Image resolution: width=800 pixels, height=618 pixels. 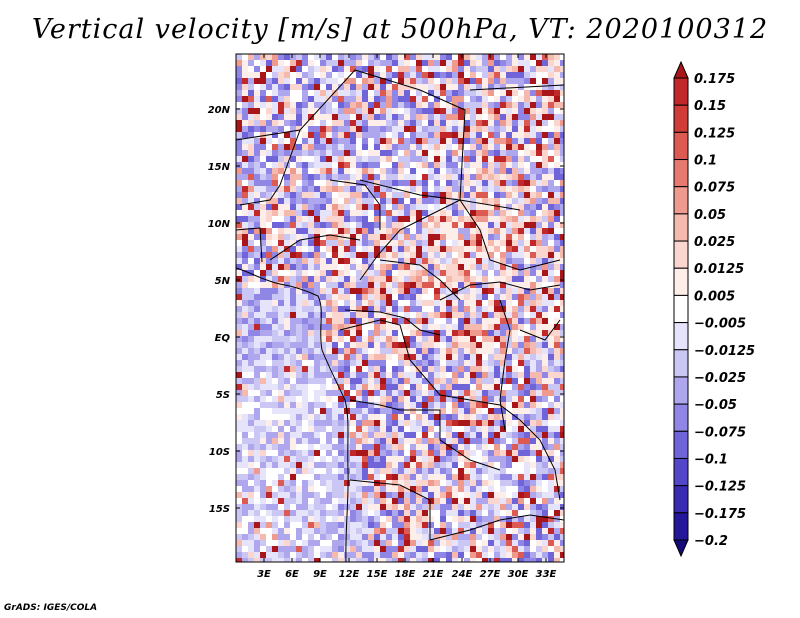 What do you see at coordinates (714, 133) in the screenshot?
I see `colorbar-label: 0.125` at bounding box center [714, 133].